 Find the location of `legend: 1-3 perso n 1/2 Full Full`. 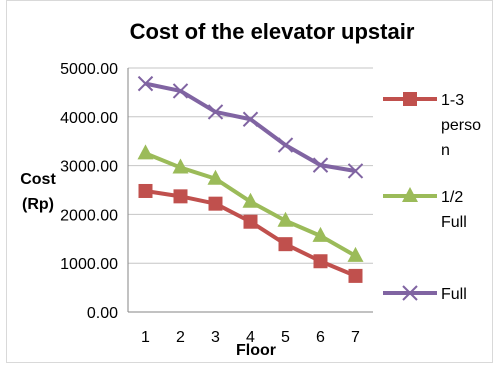

legend: 1-3 perso n 1/2 Full Full is located at coordinates (432, 197).